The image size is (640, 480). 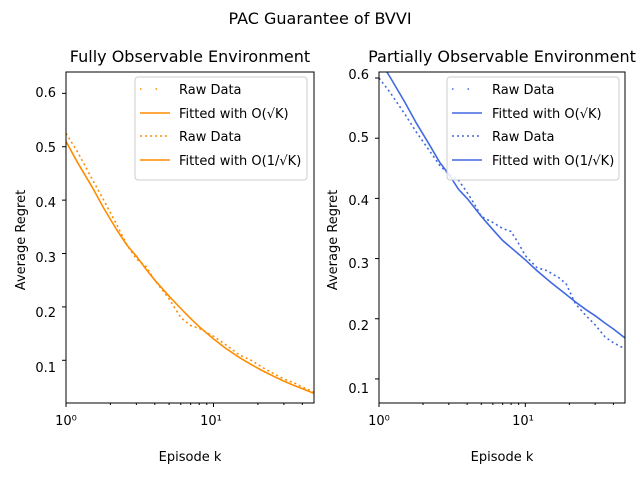 I want to click on figure-title: PAC Guarantee of BVVI, so click(x=319, y=18).